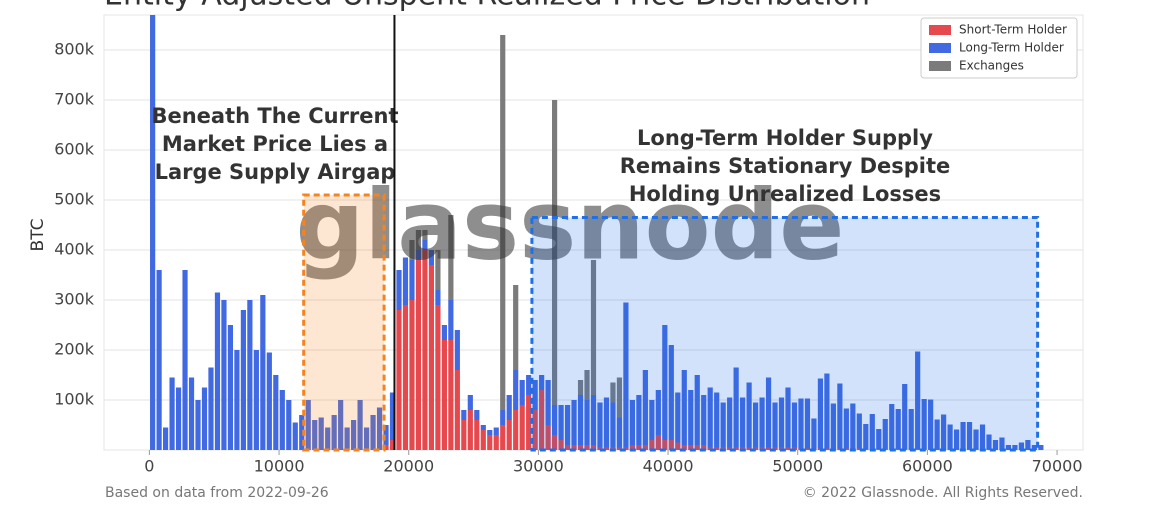 This screenshot has height=511, width=1173. What do you see at coordinates (785, 138) in the screenshot?
I see `annotation-text: Long-Term Holder Supply` at bounding box center [785, 138].